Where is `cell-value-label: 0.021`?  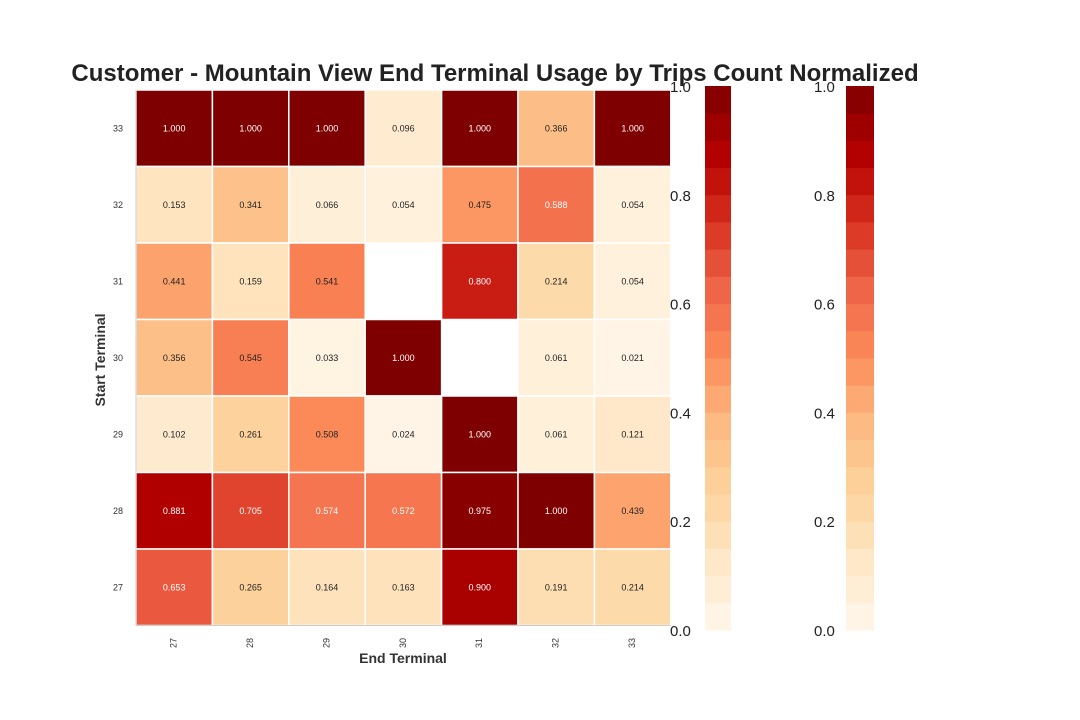
cell-value-label: 0.021 is located at coordinates (632, 358).